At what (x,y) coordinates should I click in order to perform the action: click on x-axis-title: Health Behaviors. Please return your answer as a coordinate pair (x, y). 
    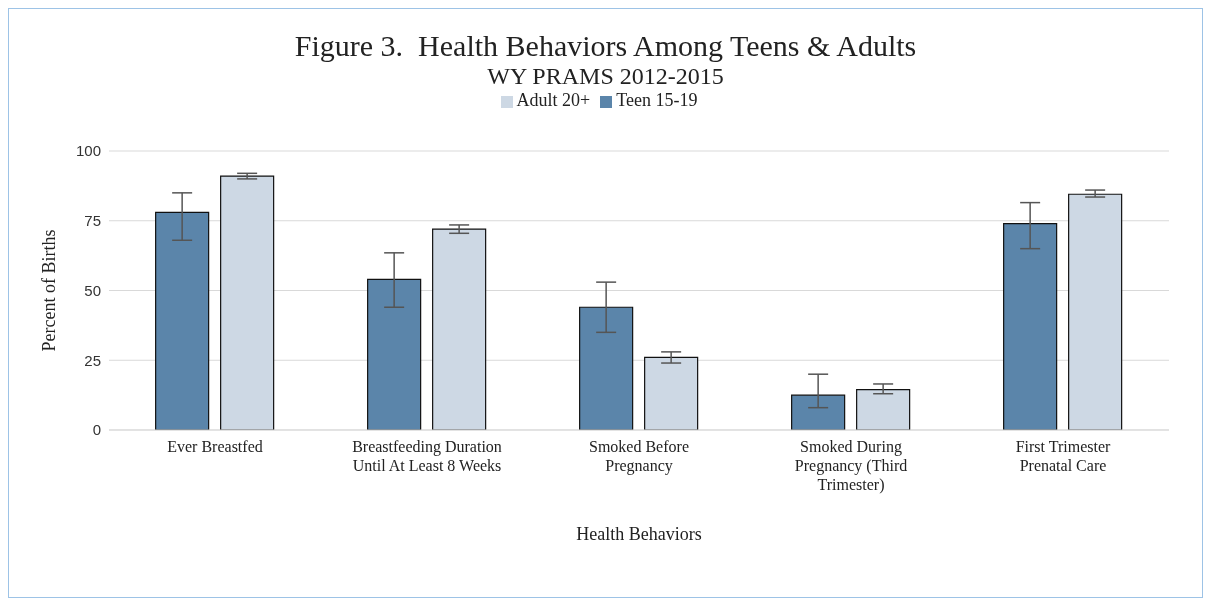
    Looking at the image, I should click on (639, 534).